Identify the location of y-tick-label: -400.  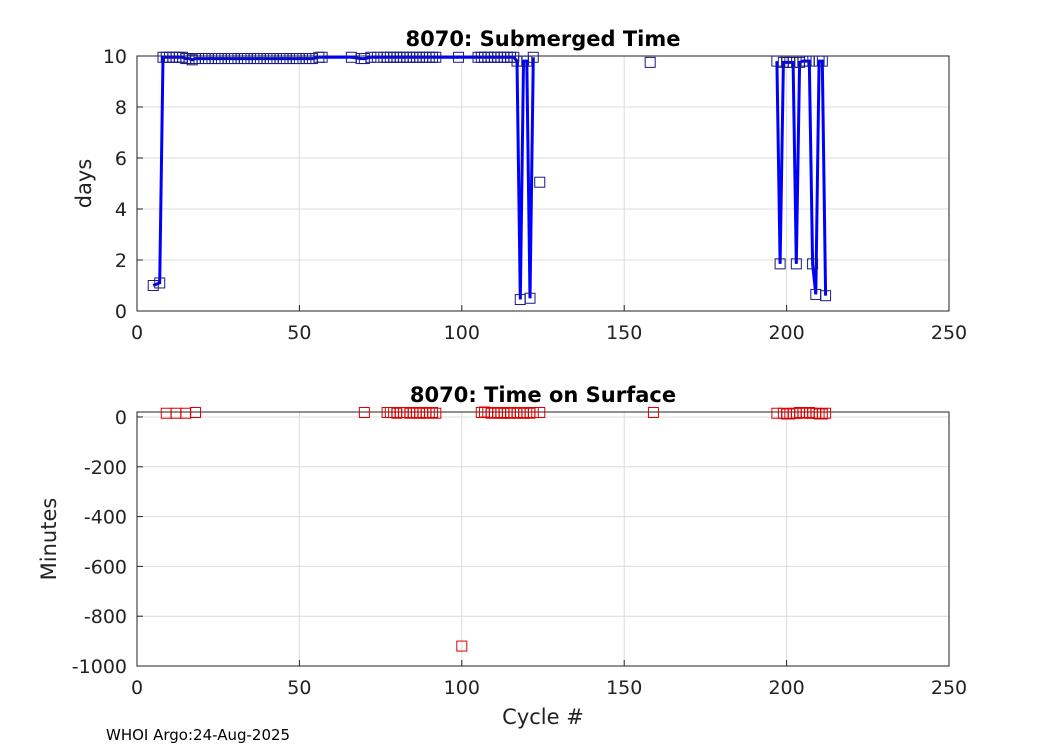
(105, 518).